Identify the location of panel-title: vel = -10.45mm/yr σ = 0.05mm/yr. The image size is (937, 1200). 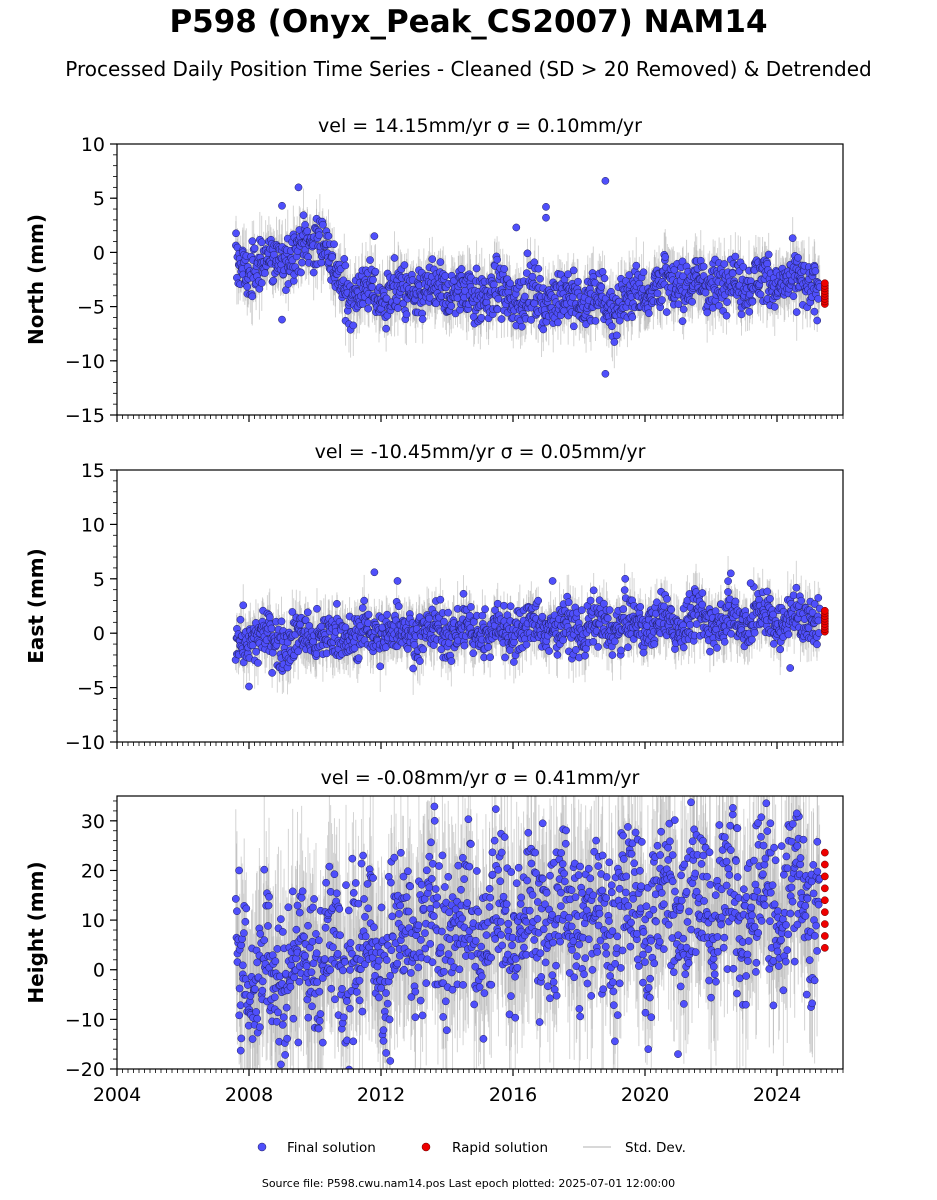
(480, 452).